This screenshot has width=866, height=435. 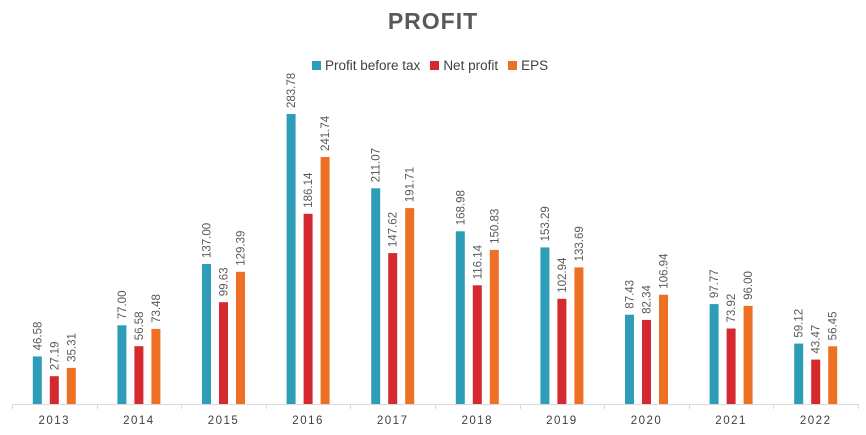 I want to click on legend-label-eps: EPS, so click(x=535, y=65).